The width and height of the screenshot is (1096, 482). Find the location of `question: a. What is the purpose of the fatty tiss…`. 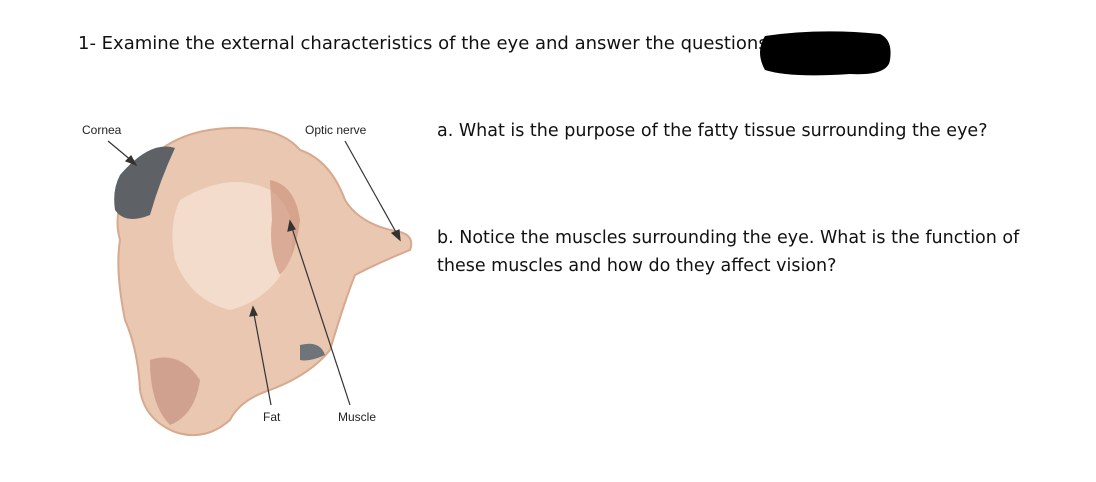

question: a. What is the purpose of the fatty tiss… is located at coordinates (712, 131).